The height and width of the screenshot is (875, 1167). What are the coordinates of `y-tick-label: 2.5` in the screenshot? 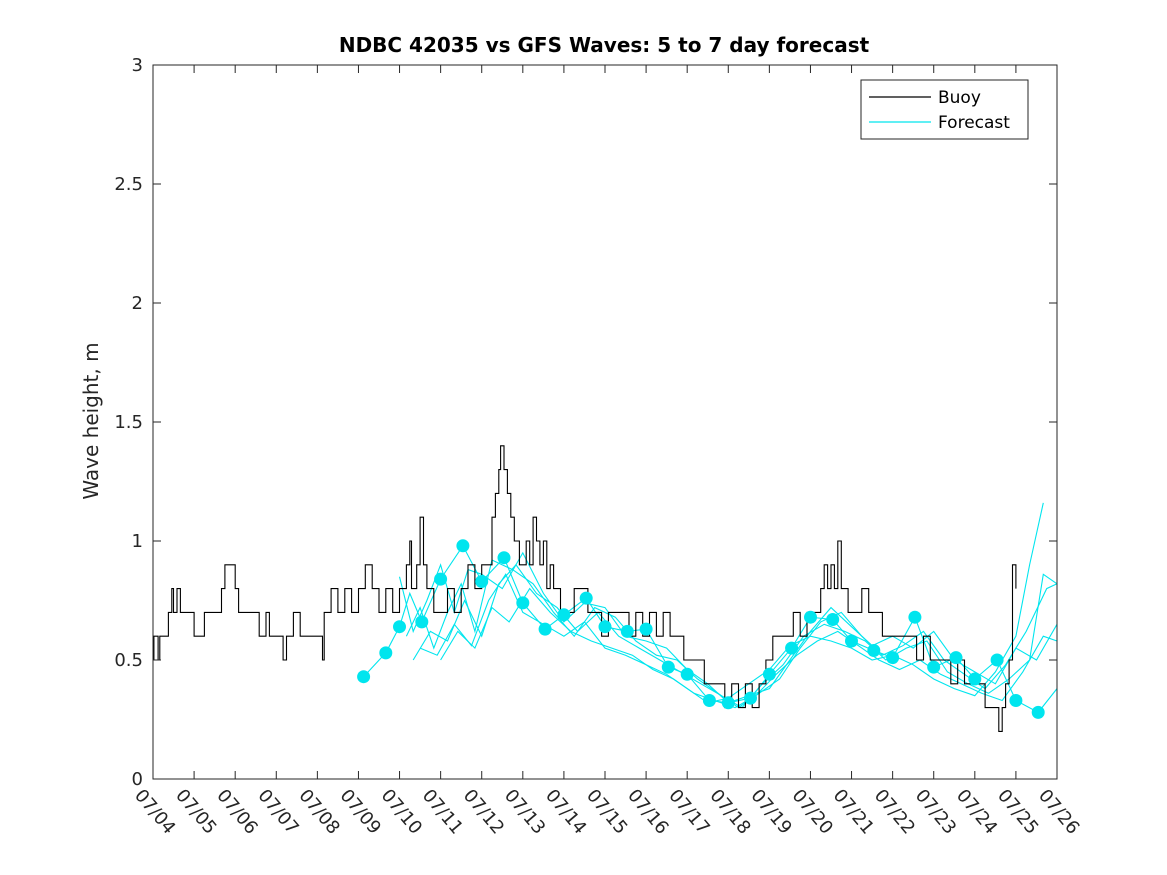 It's located at (128, 184).